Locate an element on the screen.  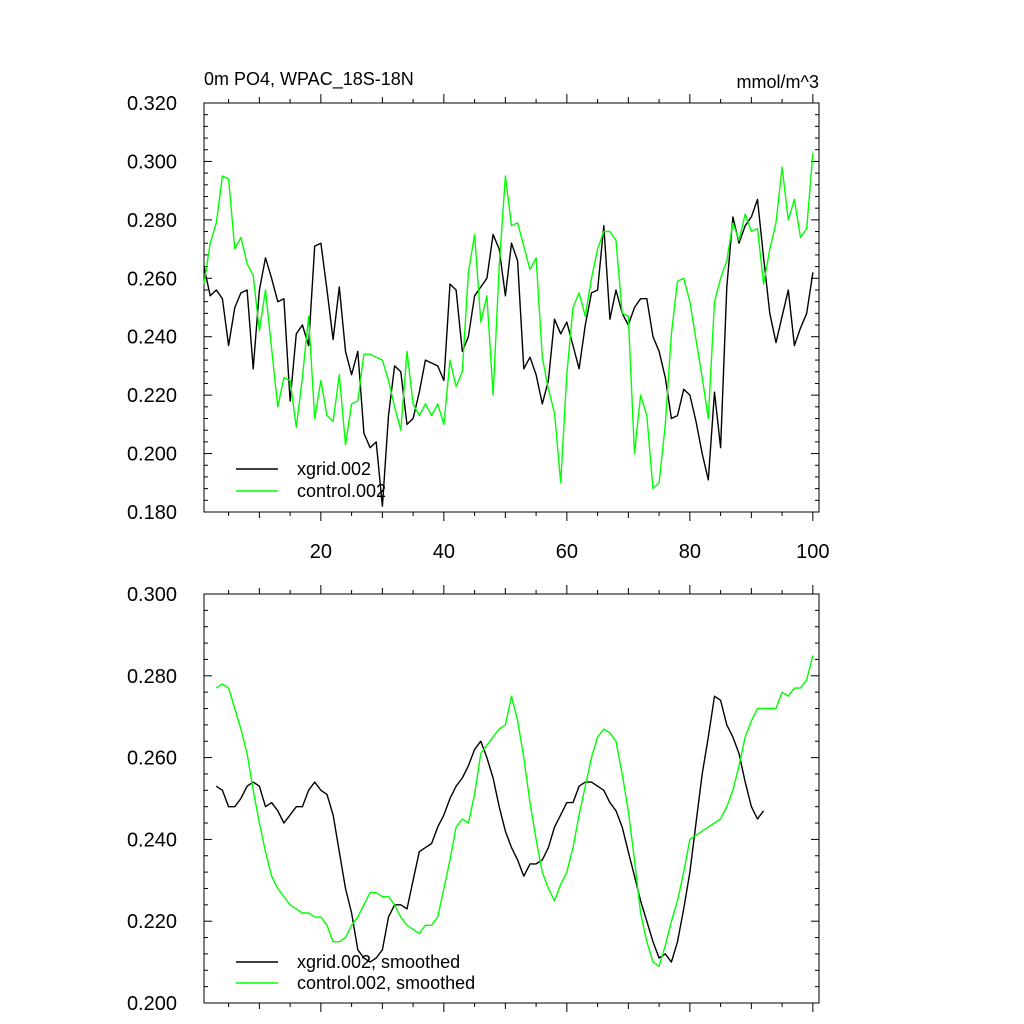
x-tick-label: 40 is located at coordinates (444, 552).